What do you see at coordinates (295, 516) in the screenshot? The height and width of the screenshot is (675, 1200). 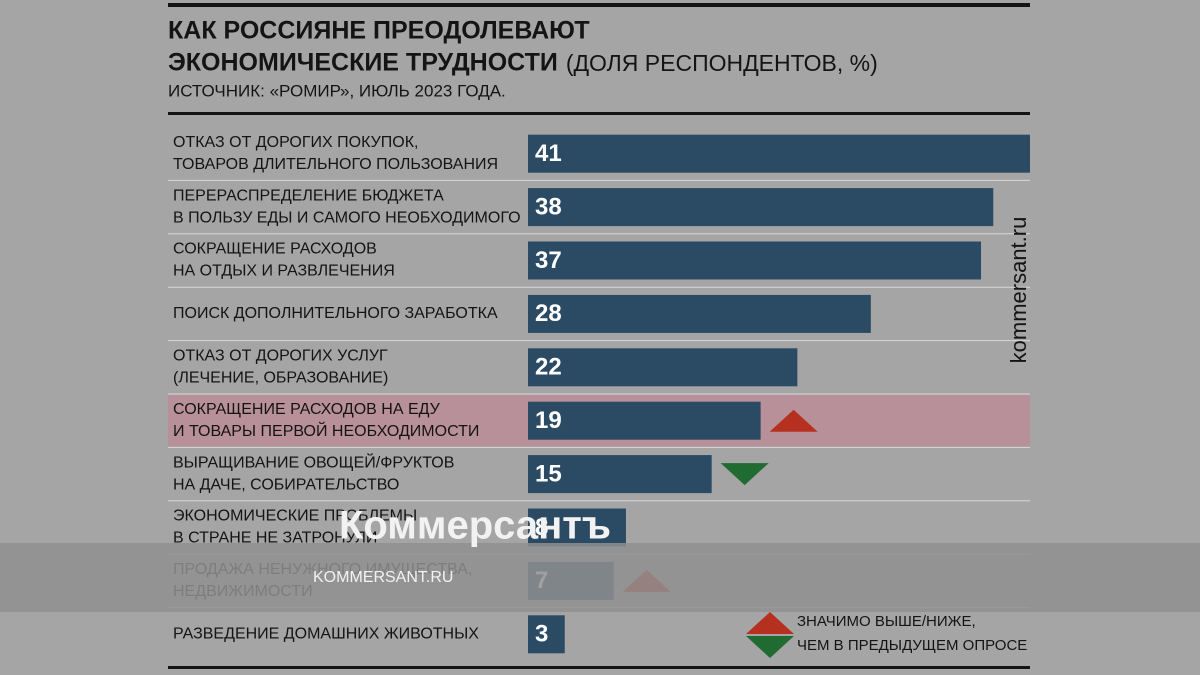 I see `category-label: ЭКОНОМИЧЕСКИЕ ПРОБЛЕМЫ` at bounding box center [295, 516].